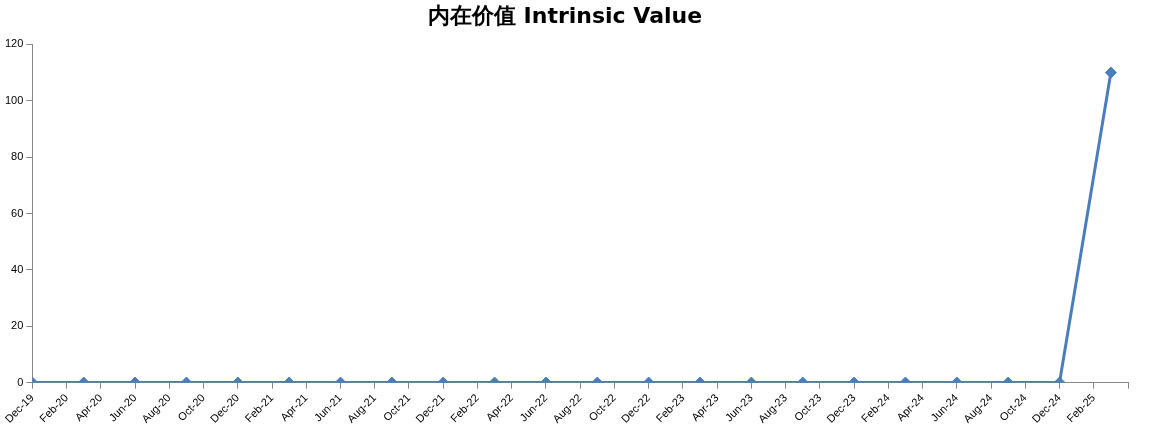 This screenshot has height=429, width=1153. What do you see at coordinates (17, 156) in the screenshot?
I see `y-tick-label: 80` at bounding box center [17, 156].